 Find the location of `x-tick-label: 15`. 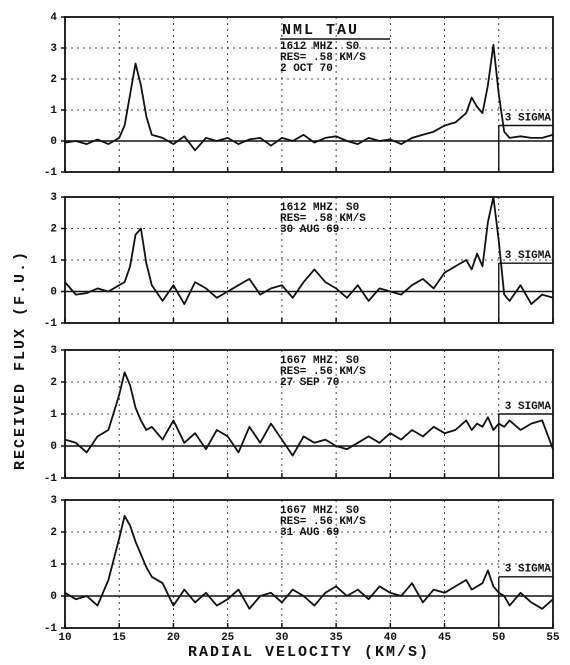

x-tick-label: 15 is located at coordinates (120, 638).